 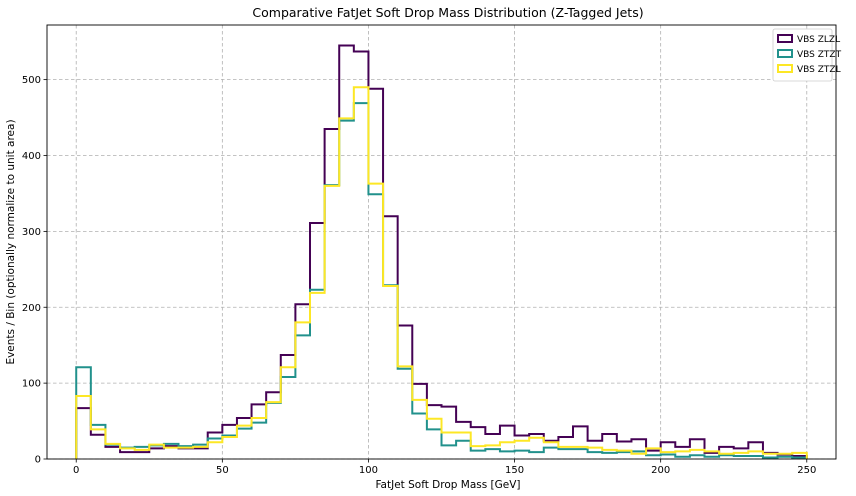 What do you see at coordinates (447, 485) in the screenshot?
I see `x-axis-label: FatJet Soft Drop Mass [GeV]` at bounding box center [447, 485].